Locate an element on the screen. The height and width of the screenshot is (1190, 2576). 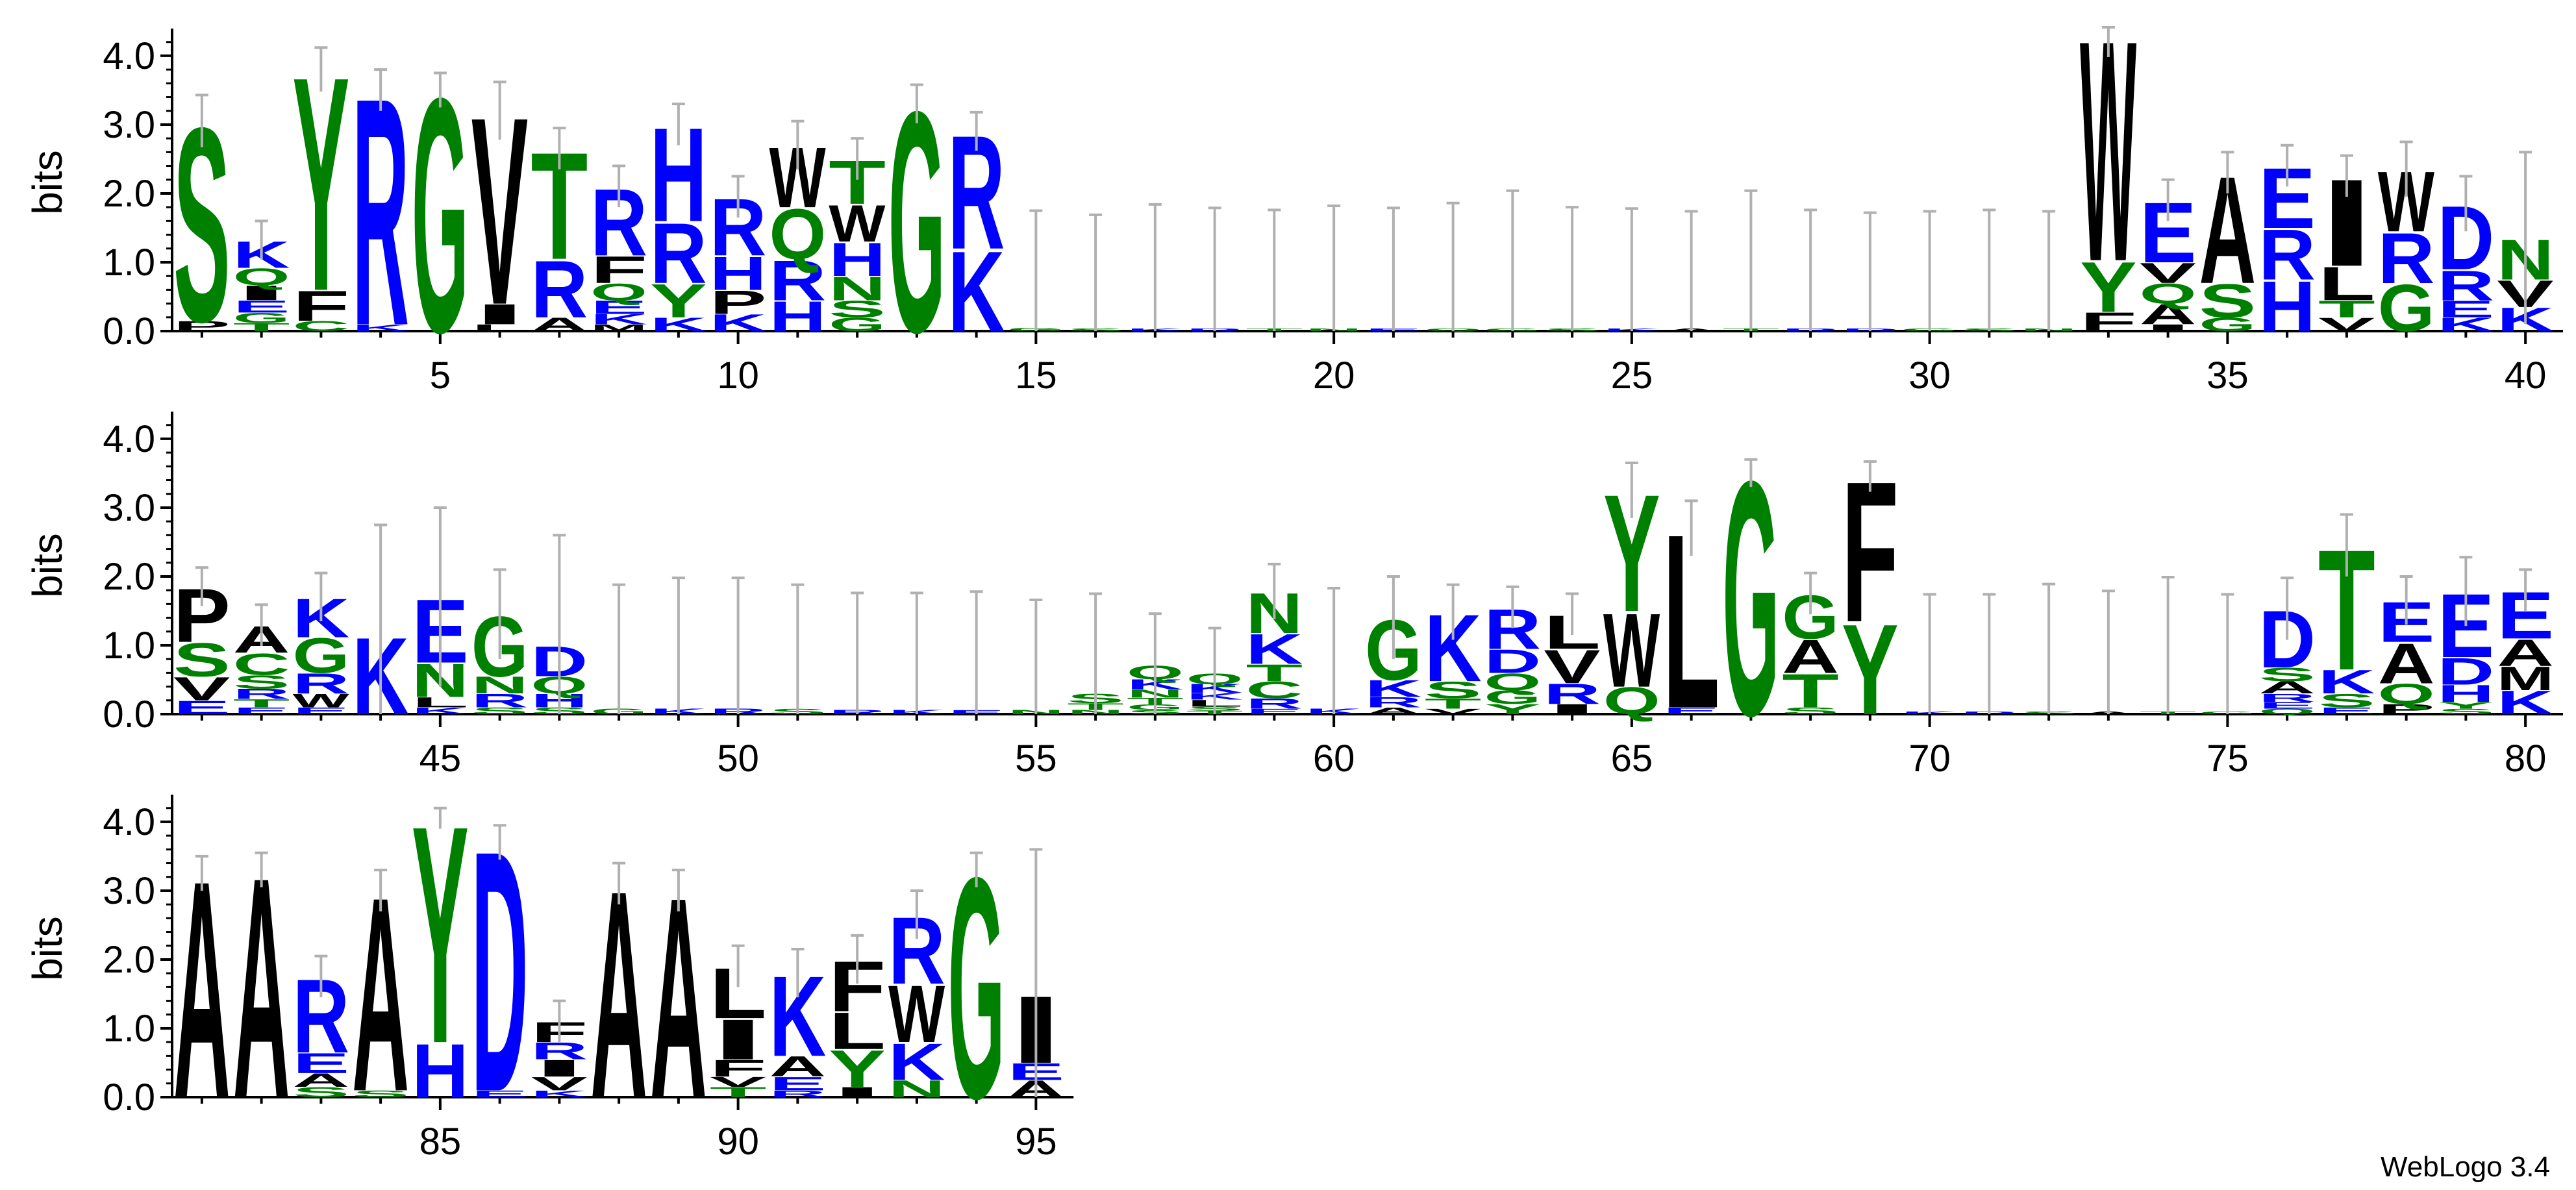
x-tick-label: 85 is located at coordinates (440, 1142).